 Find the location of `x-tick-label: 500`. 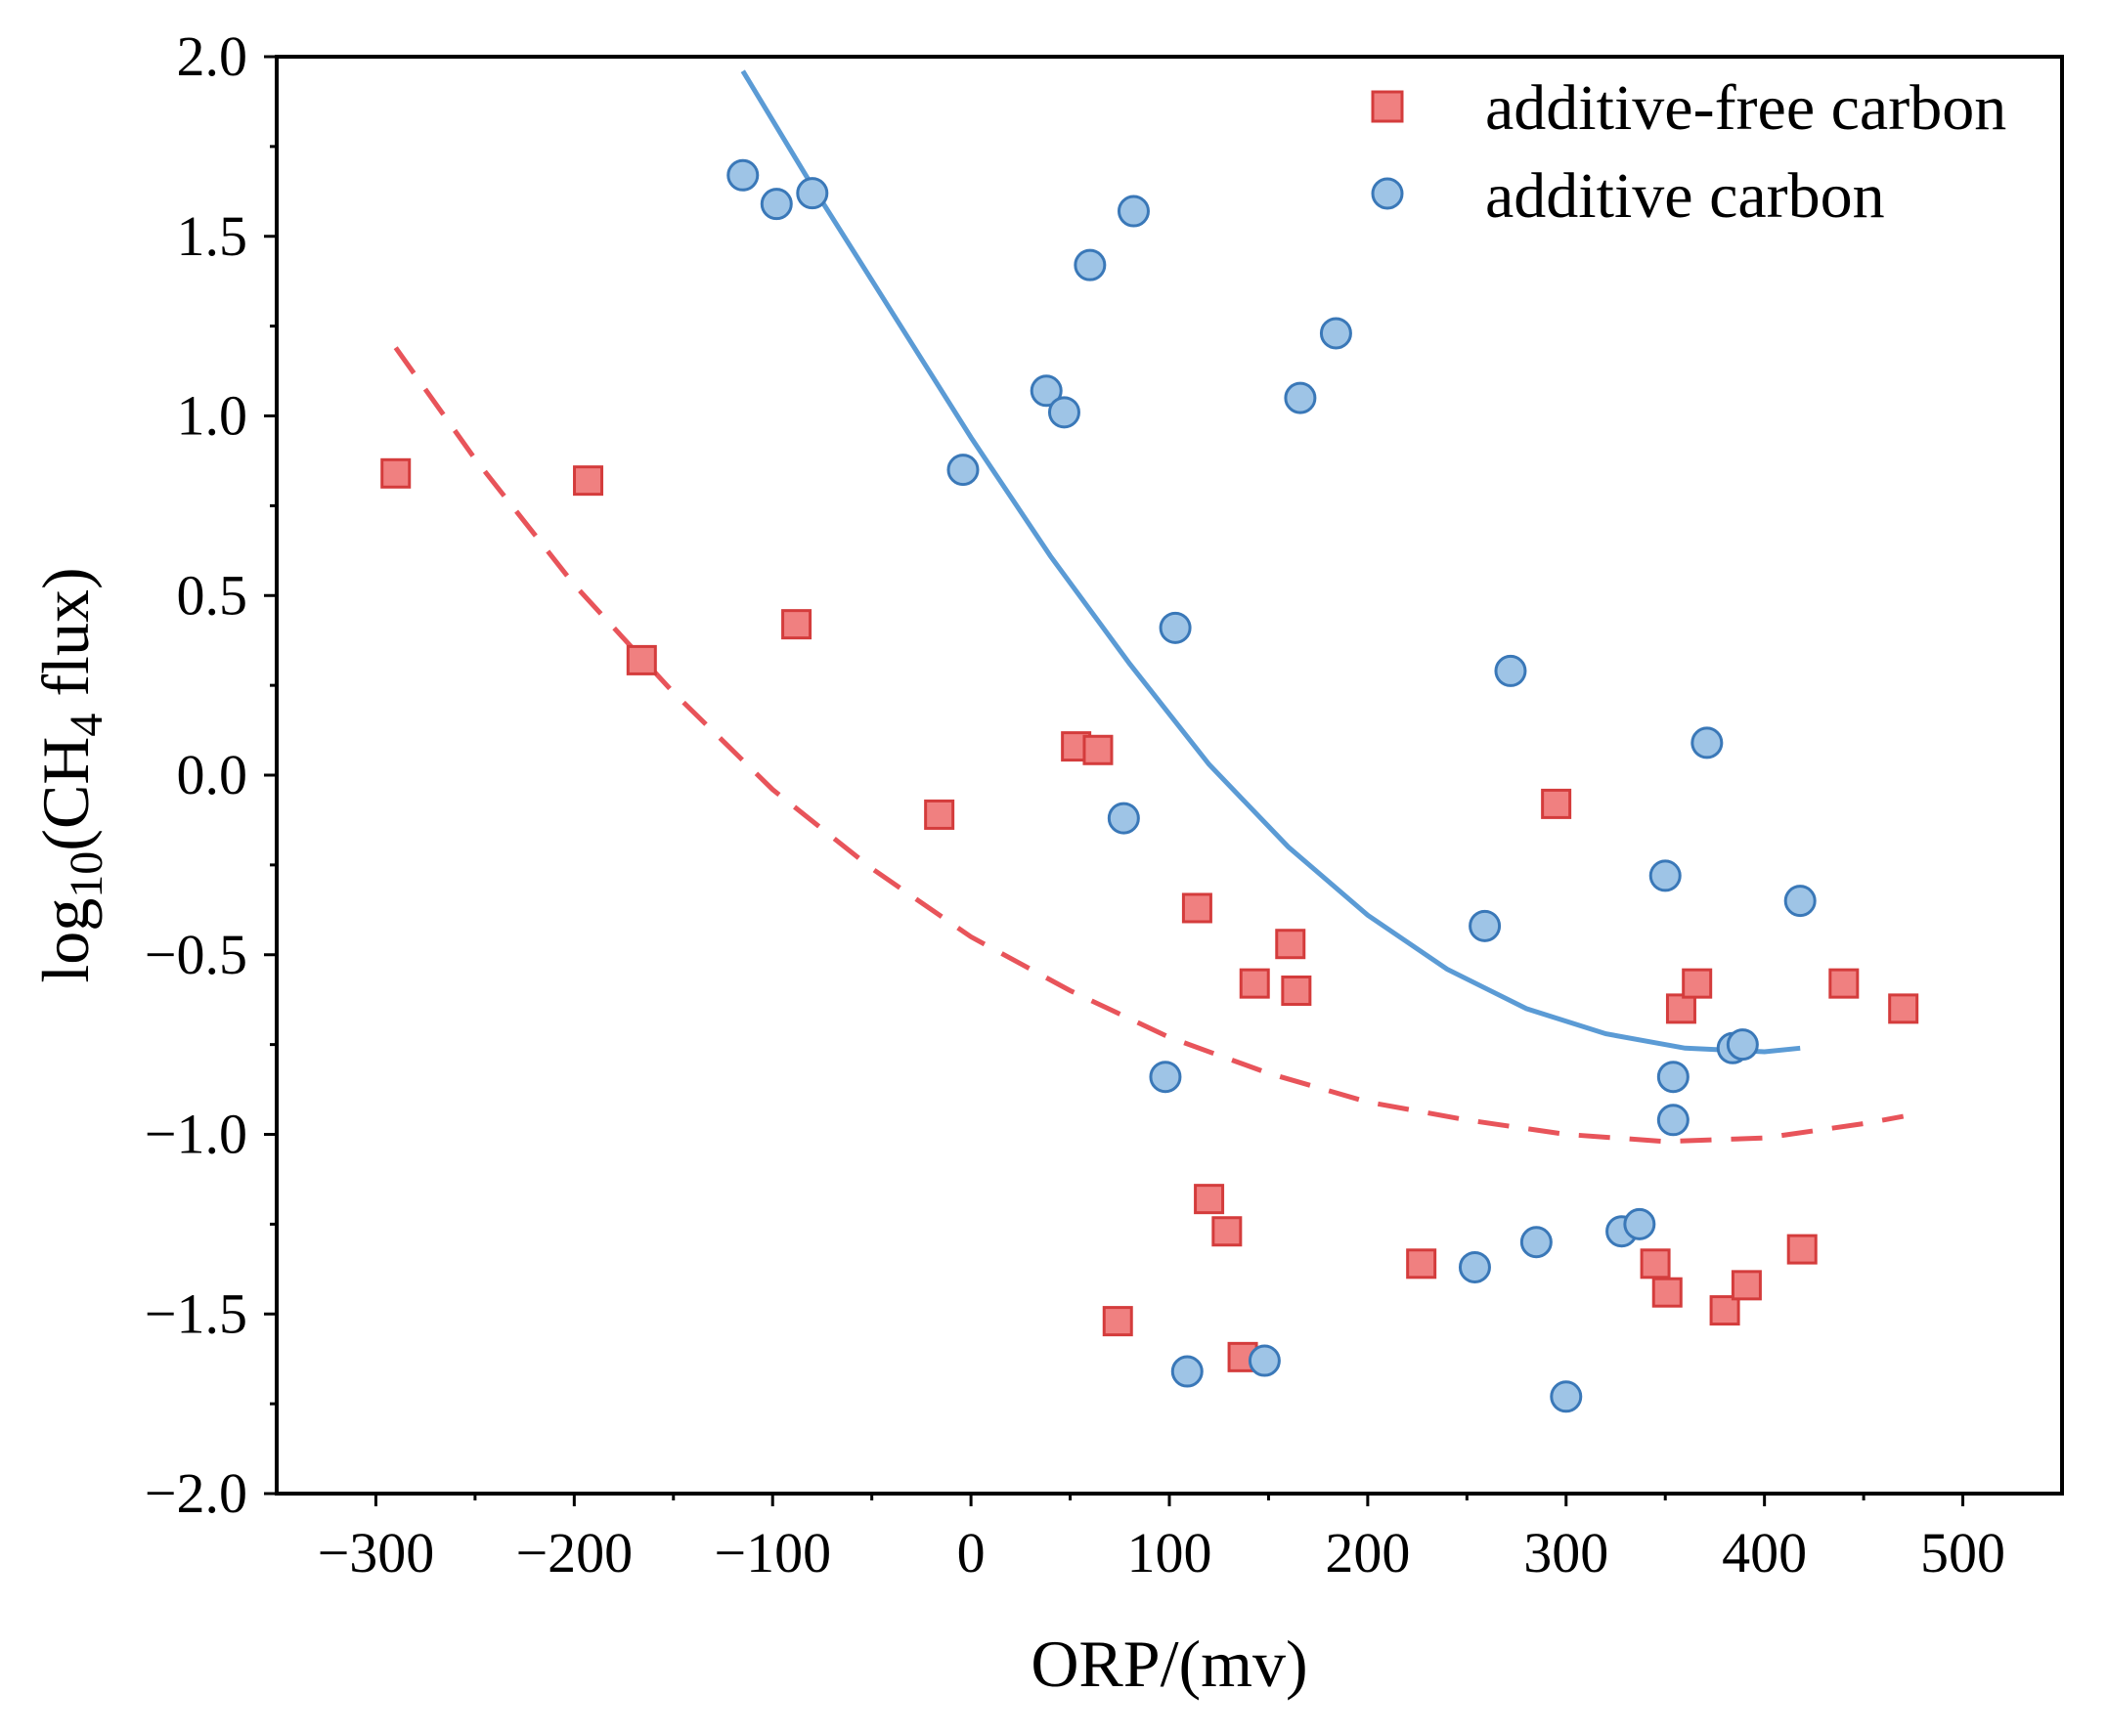

x-tick-label: 500 is located at coordinates (1962, 1552).